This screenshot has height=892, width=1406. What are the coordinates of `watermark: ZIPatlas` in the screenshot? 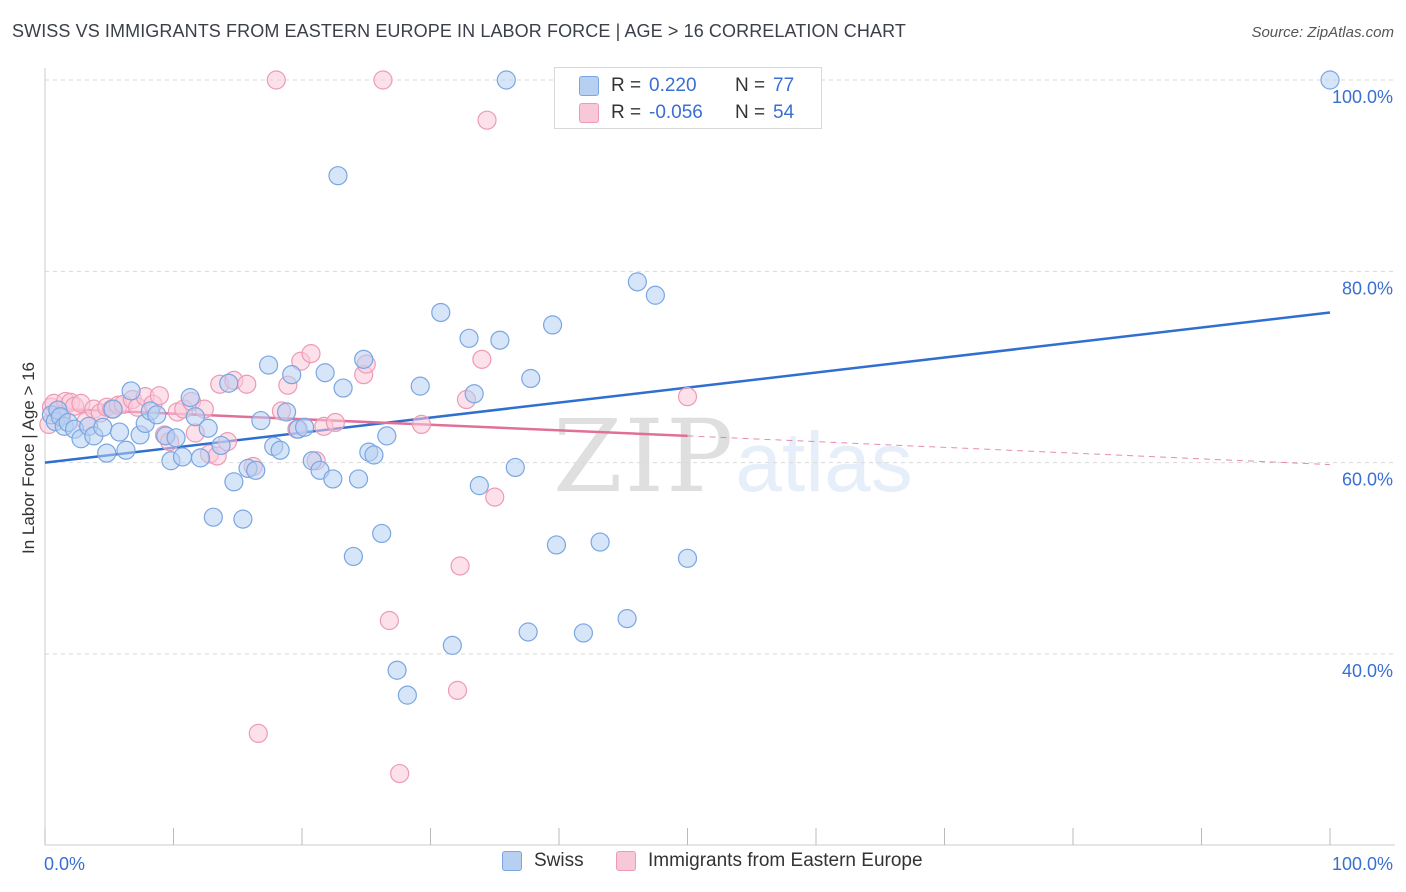 It's located at (733, 456).